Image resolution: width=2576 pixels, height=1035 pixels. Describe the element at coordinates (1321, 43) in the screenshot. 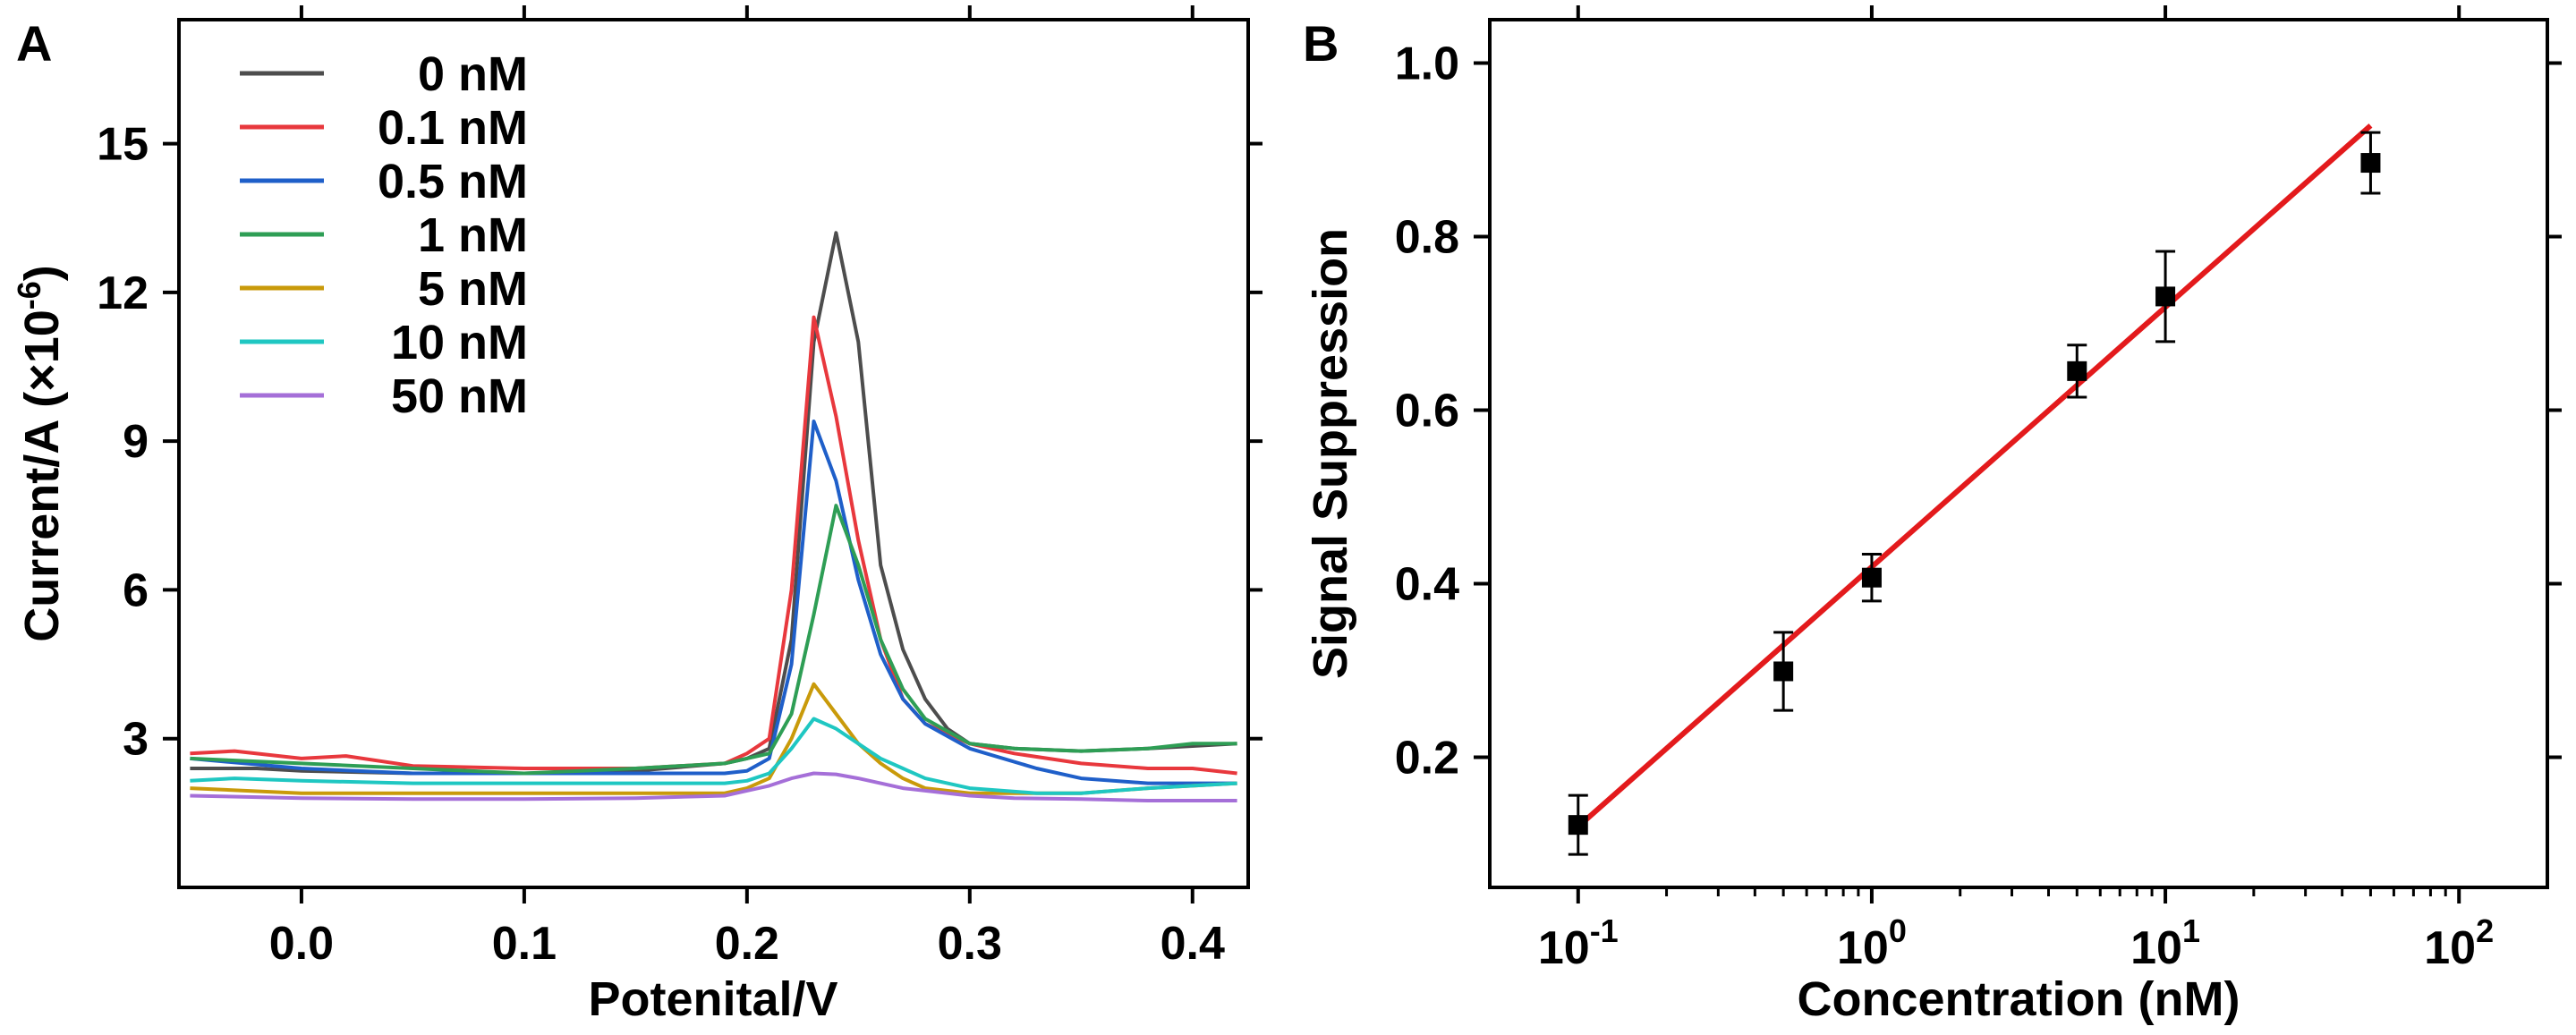

I see `panel-label-b: B` at that location.